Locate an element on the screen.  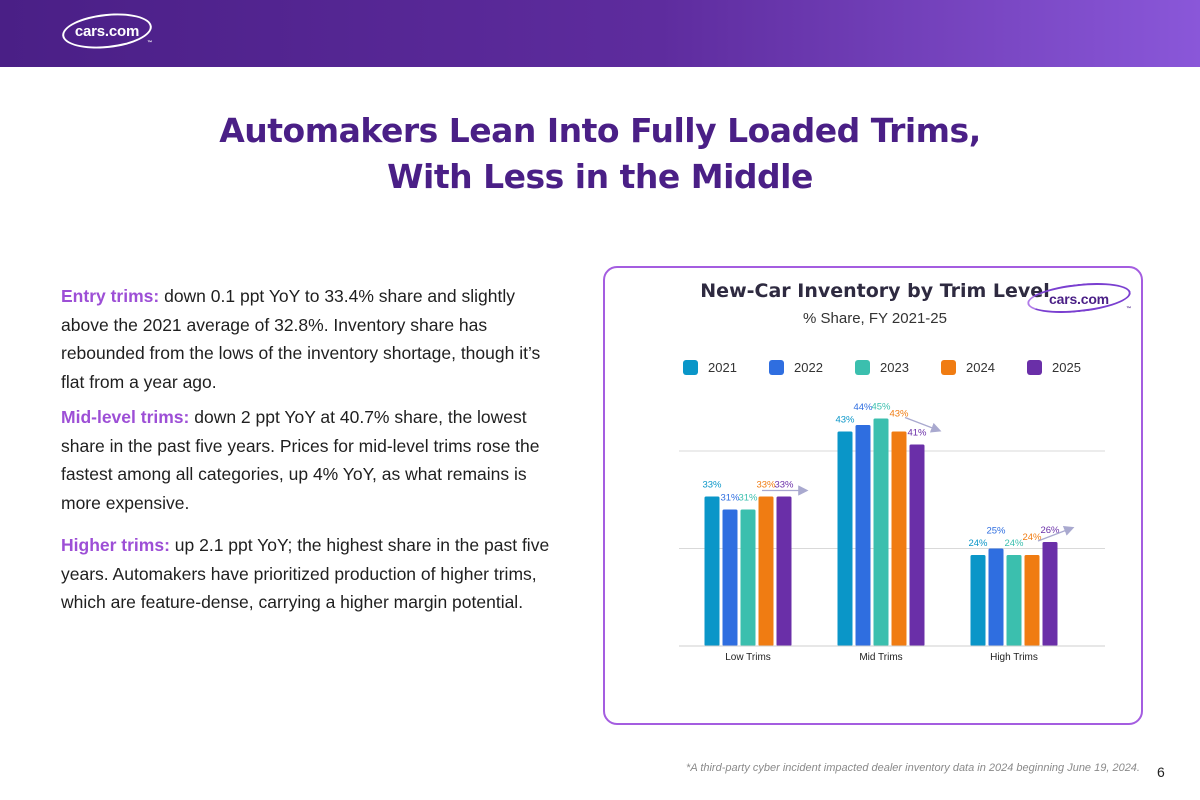
legend-label-2023: 2023 is located at coordinates (894, 367).